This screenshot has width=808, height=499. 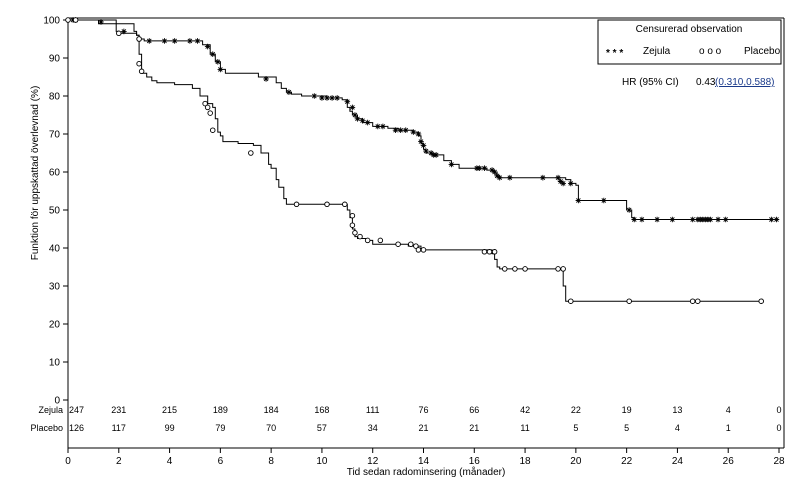 I want to click on hr-value: 0.43, so click(x=706, y=82).